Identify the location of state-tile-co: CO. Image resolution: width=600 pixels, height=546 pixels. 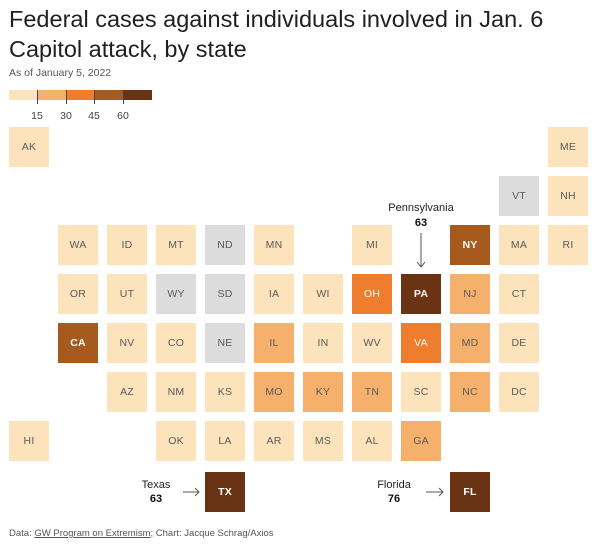
(176, 343).